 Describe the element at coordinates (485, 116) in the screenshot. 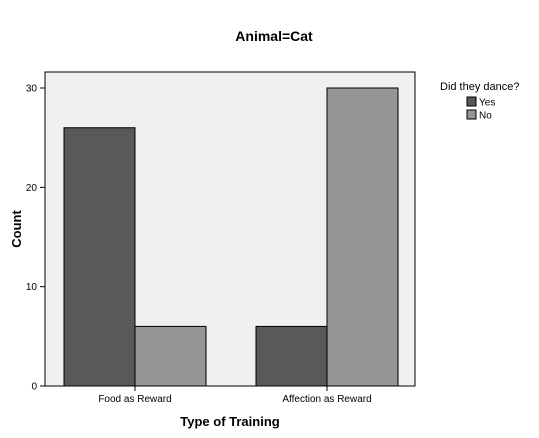

I see `legend-label-no: No` at that location.